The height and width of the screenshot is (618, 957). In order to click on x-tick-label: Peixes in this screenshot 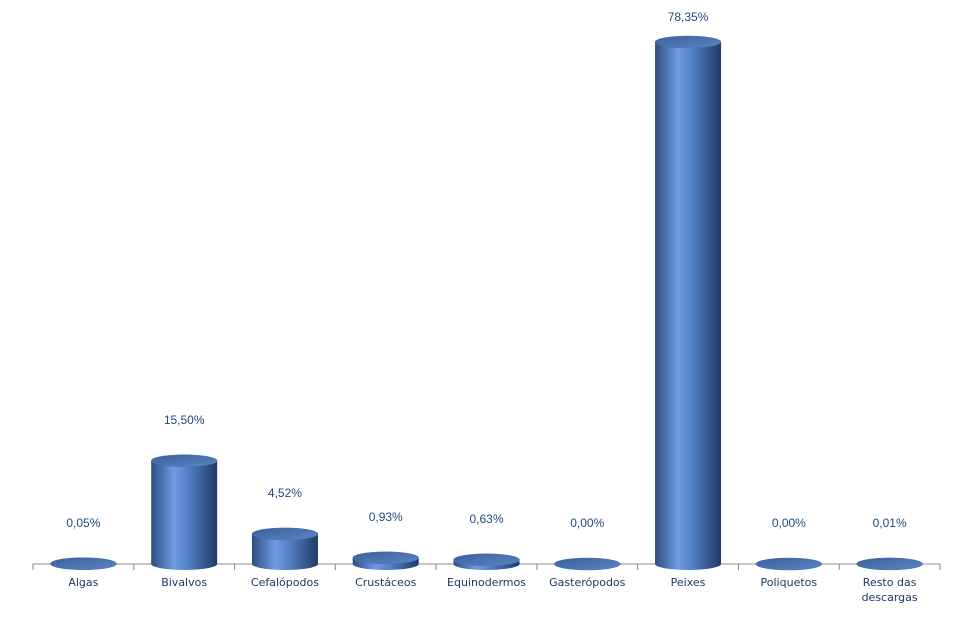, I will do `click(688, 582)`.